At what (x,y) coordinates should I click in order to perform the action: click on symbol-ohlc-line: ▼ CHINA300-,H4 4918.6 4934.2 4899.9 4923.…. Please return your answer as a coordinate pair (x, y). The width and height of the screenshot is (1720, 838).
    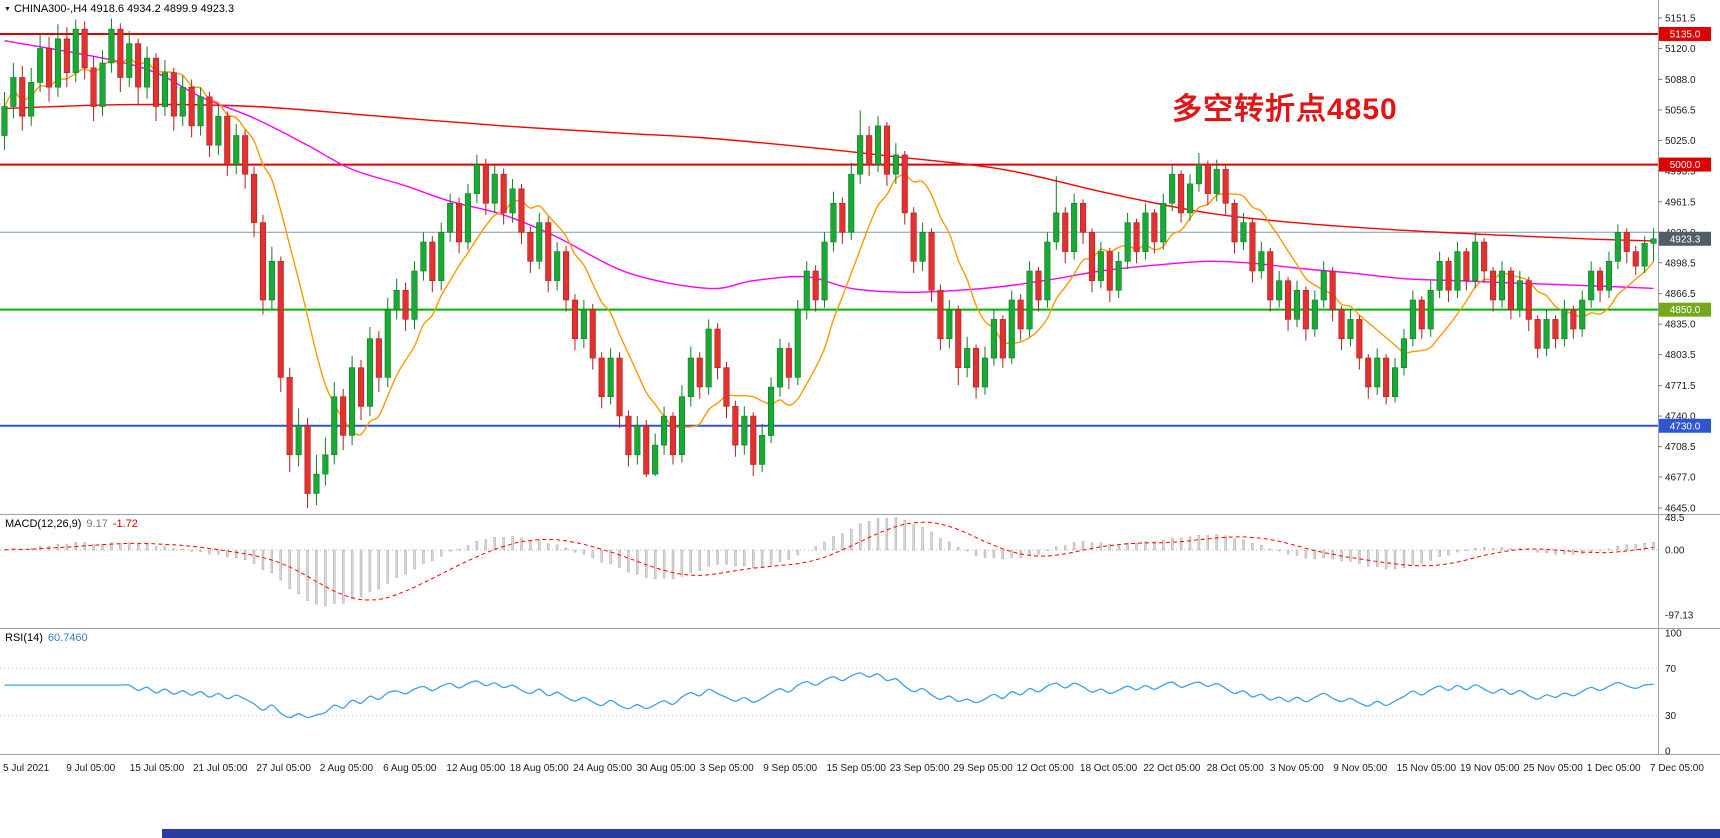
    Looking at the image, I should click on (119, 9).